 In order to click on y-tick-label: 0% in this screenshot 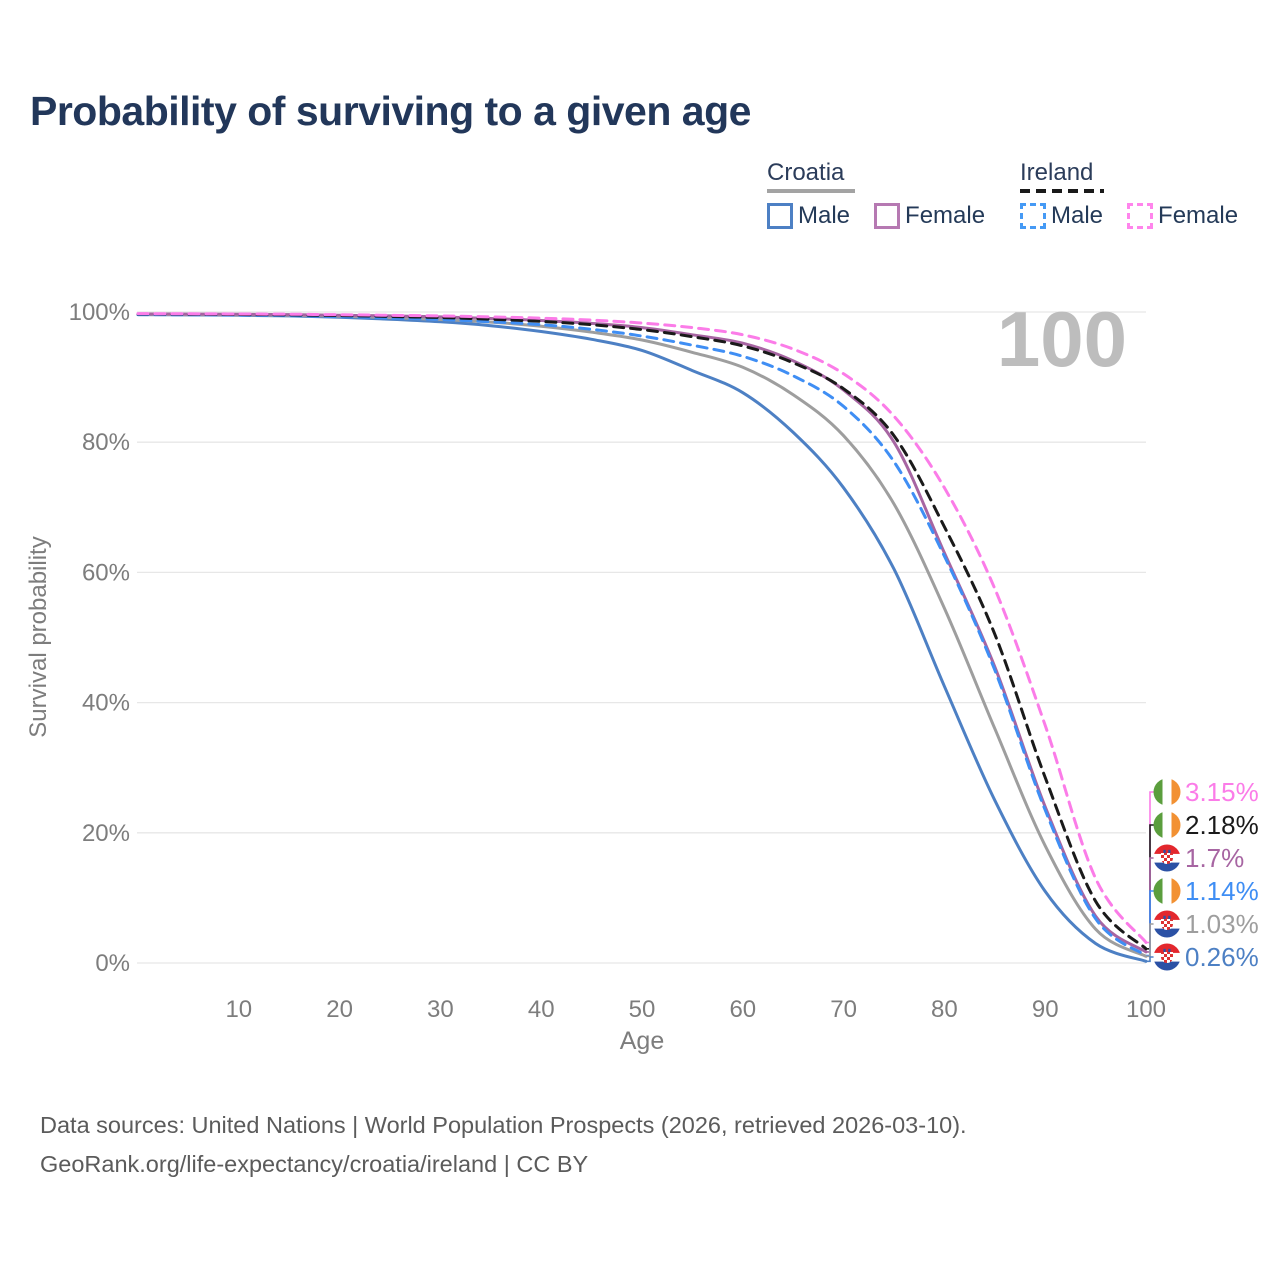, I will do `click(112, 963)`.